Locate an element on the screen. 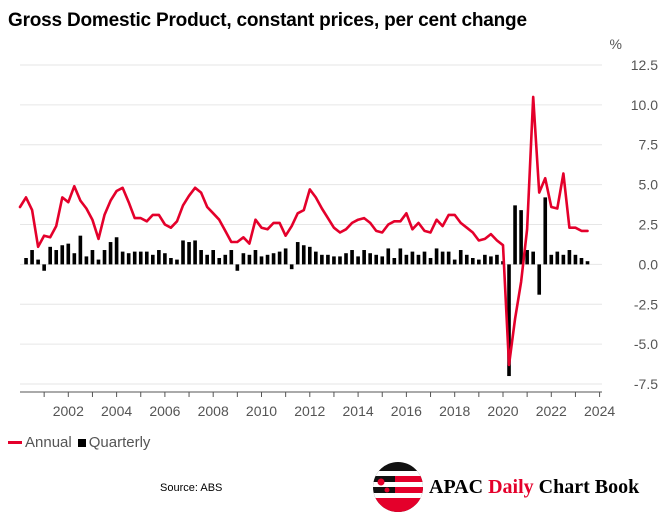 The image size is (666, 522). y-tick-label: 10.0 is located at coordinates (644, 105).